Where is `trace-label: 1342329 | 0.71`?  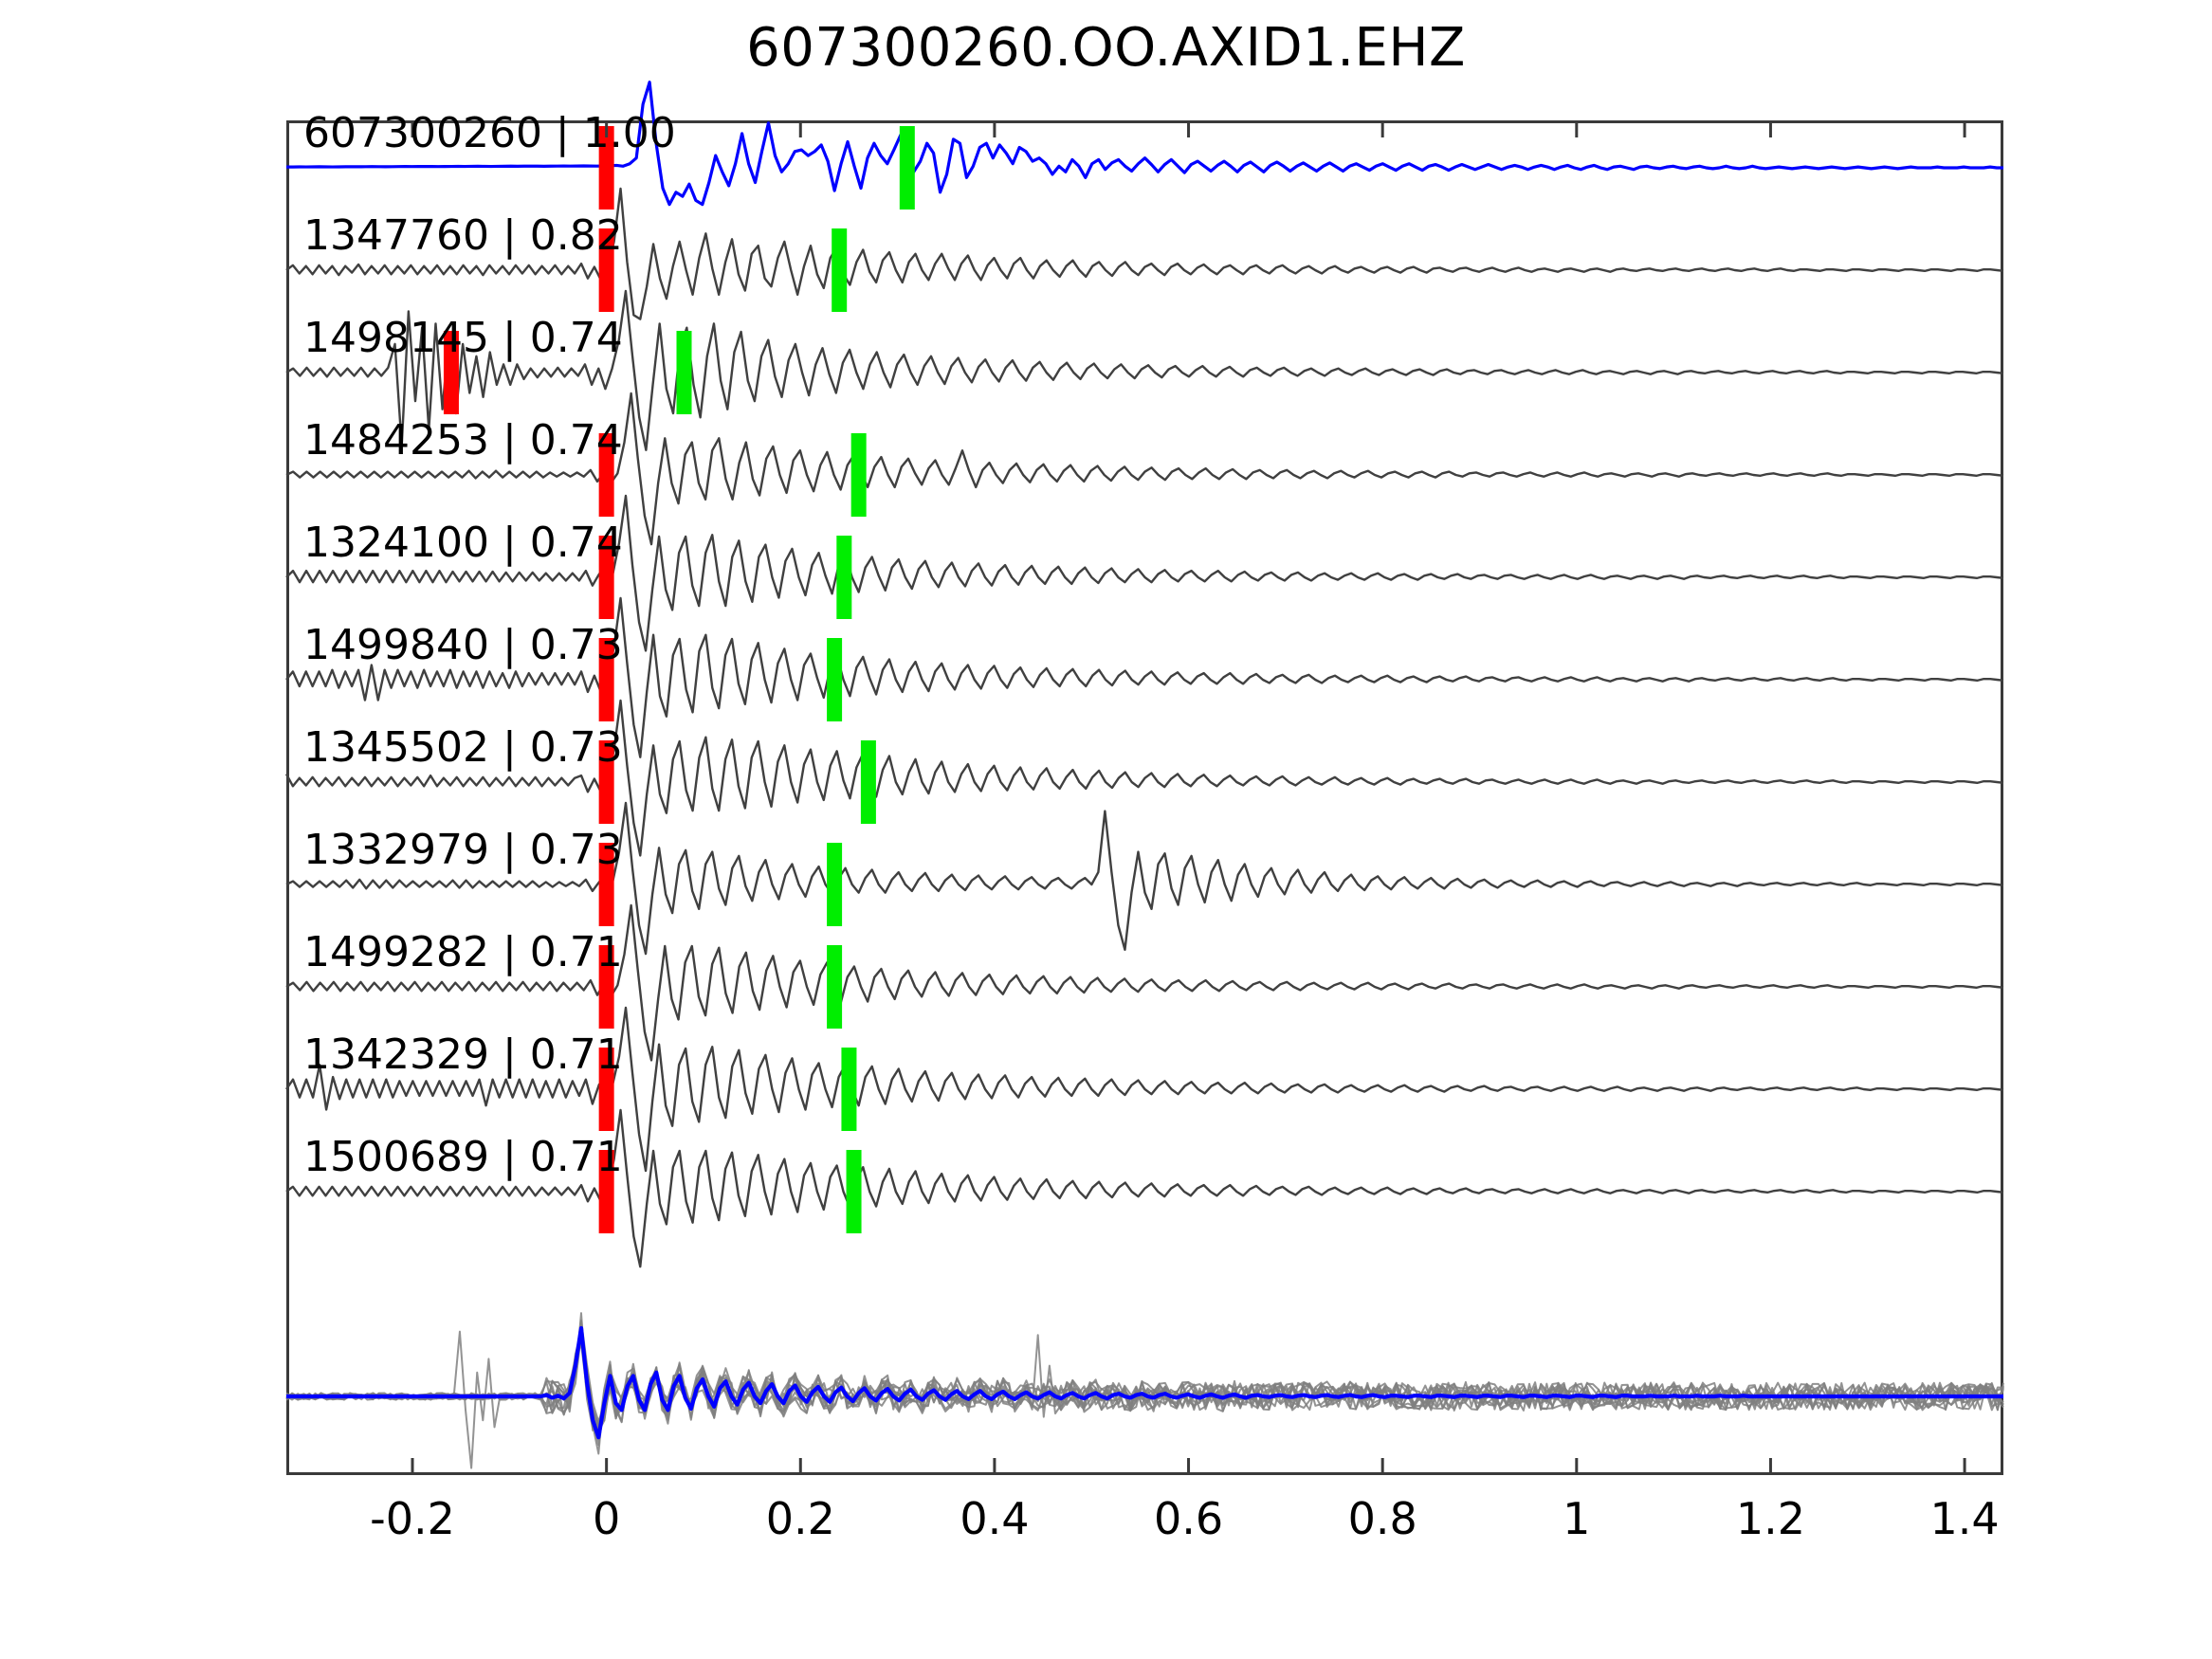 trace-label: 1342329 | 0.71 is located at coordinates (463, 1054).